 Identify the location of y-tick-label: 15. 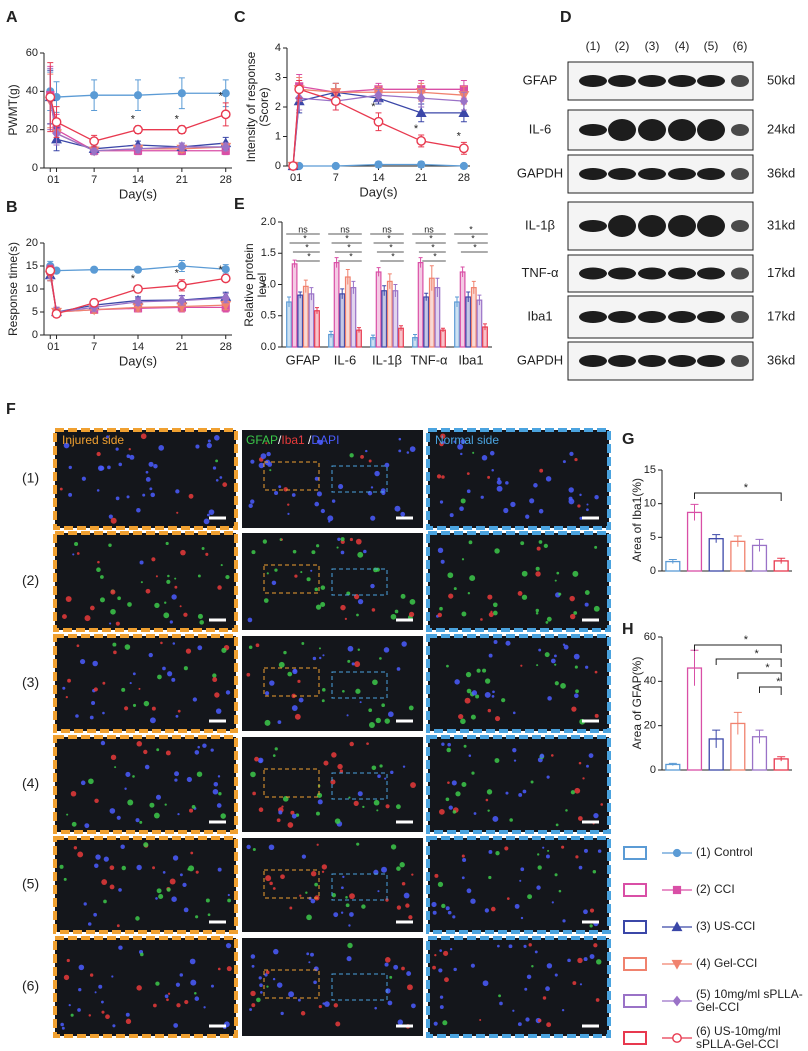
(32, 266).